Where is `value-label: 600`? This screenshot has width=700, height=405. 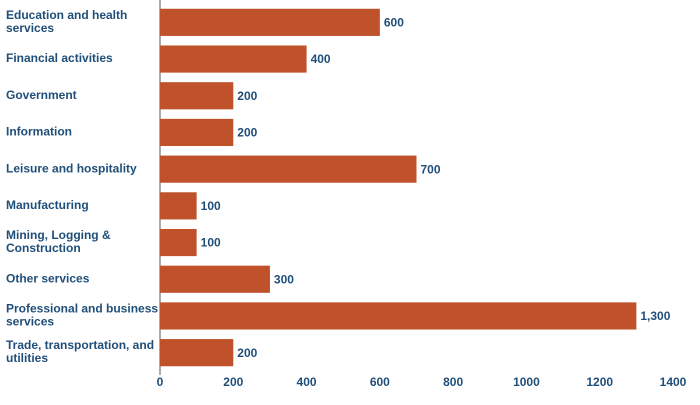 value-label: 600 is located at coordinates (394, 23).